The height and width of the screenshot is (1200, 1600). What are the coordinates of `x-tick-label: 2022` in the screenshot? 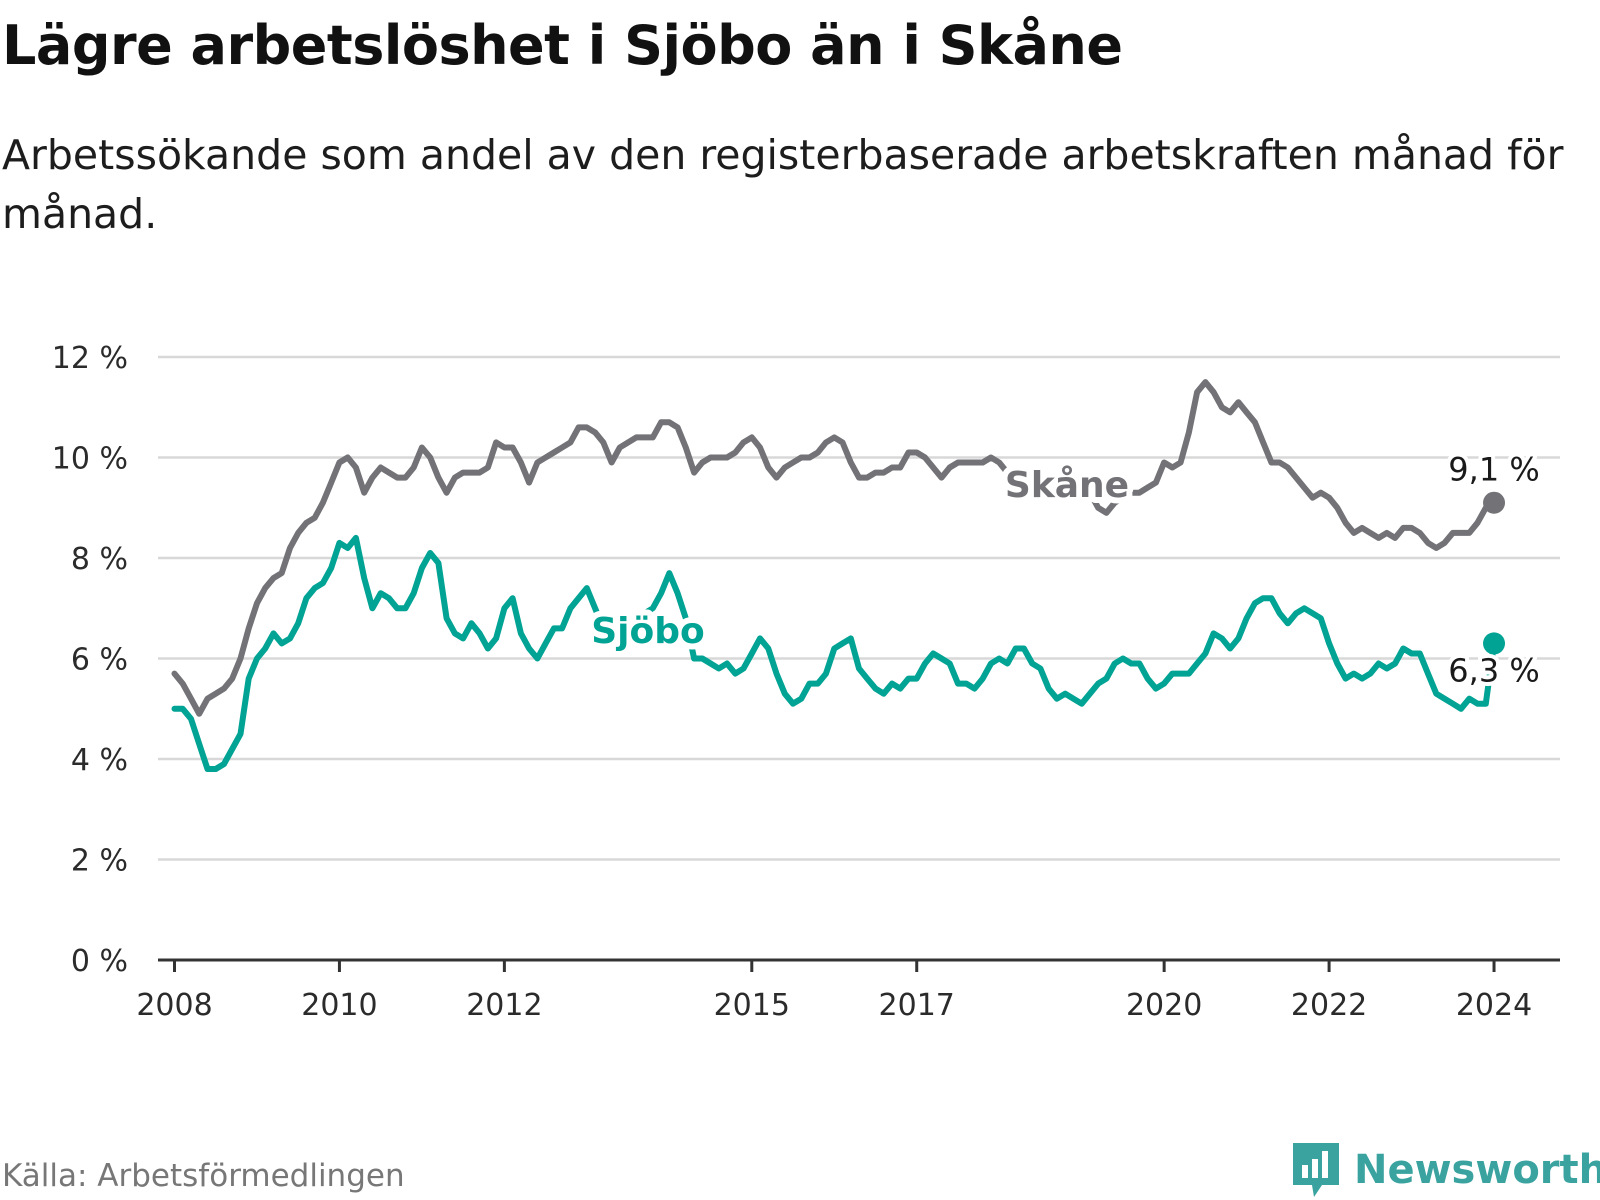 It's located at (1329, 1005).